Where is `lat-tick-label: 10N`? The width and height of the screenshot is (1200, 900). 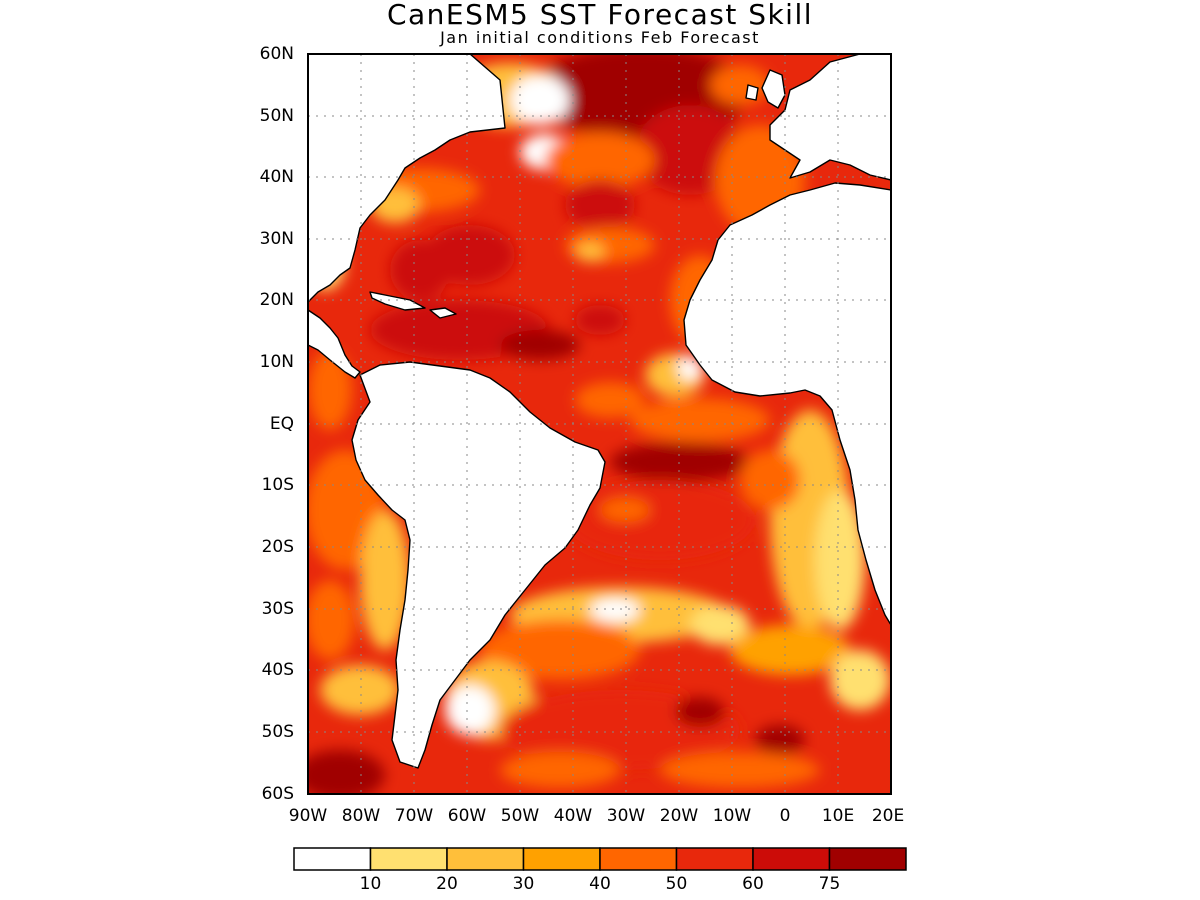 lat-tick-label: 10N is located at coordinates (277, 362).